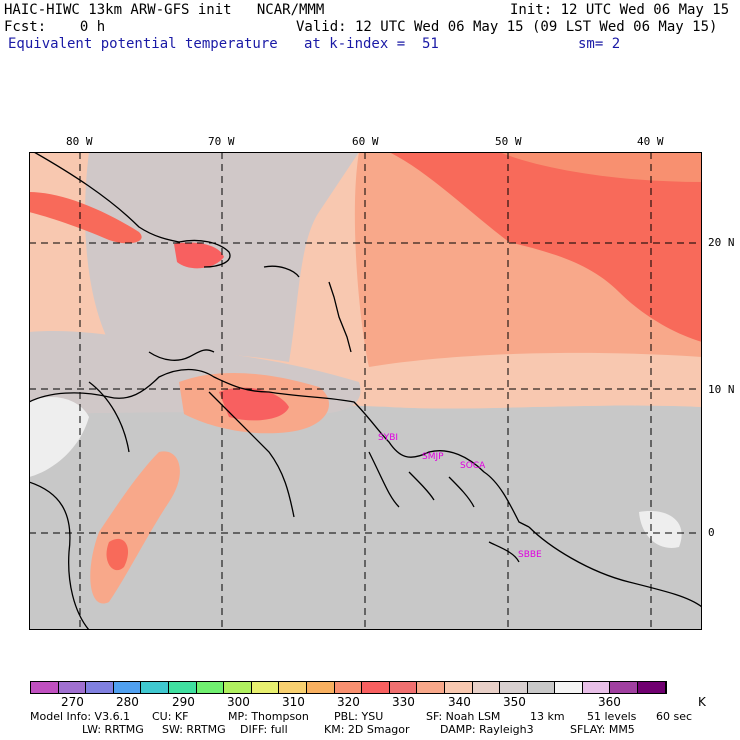 This screenshot has height=740, width=740. Describe the element at coordinates (268, 716) in the screenshot. I see `footer-mp: MP: Thompson` at that location.